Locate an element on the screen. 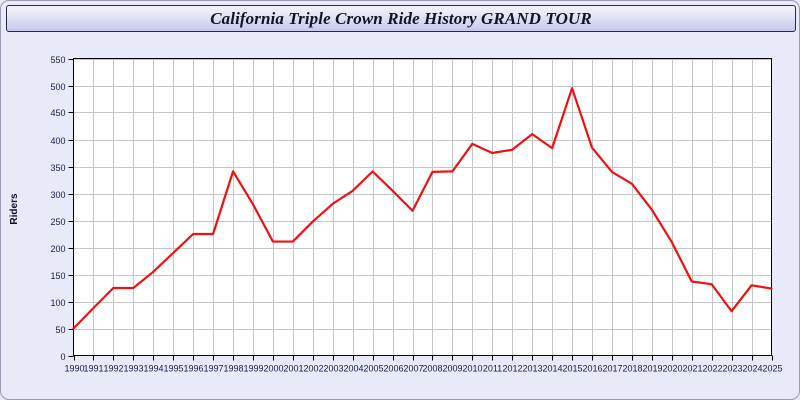 The width and height of the screenshot is (800, 400). x-tick-label: 2003 is located at coordinates (333, 369).